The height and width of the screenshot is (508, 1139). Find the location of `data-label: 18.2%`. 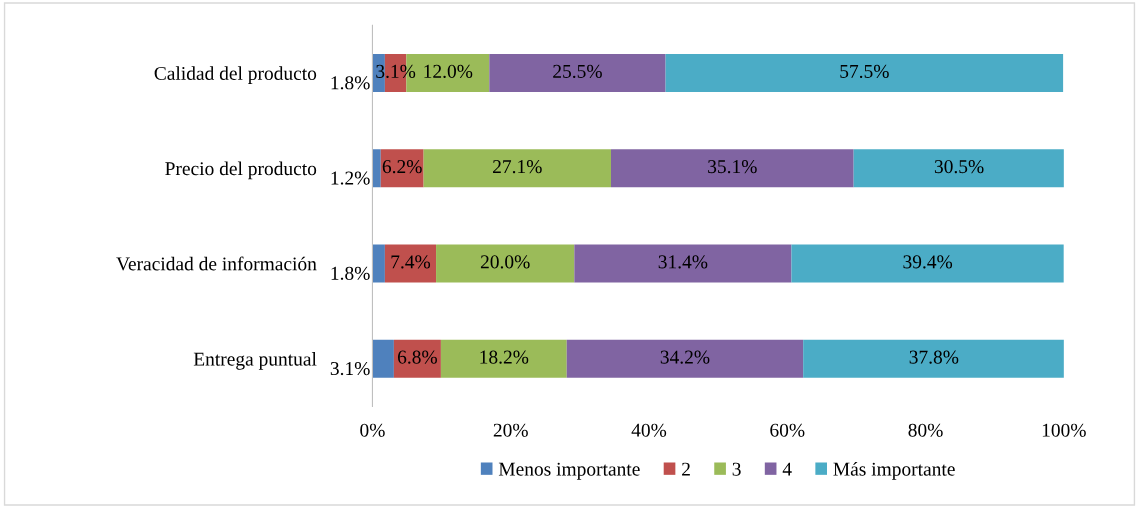

data-label: 18.2% is located at coordinates (504, 357).